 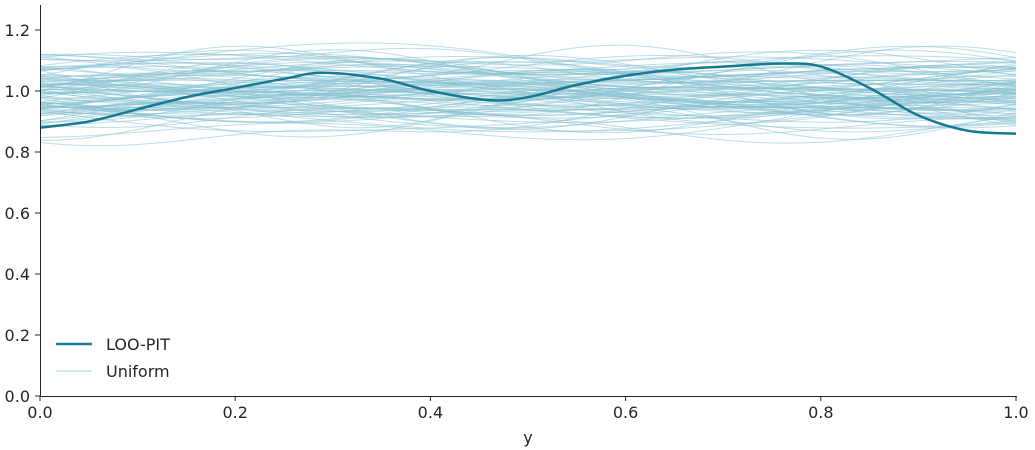 I want to click on legend: LOO-PIT Uniform, so click(x=113, y=358).